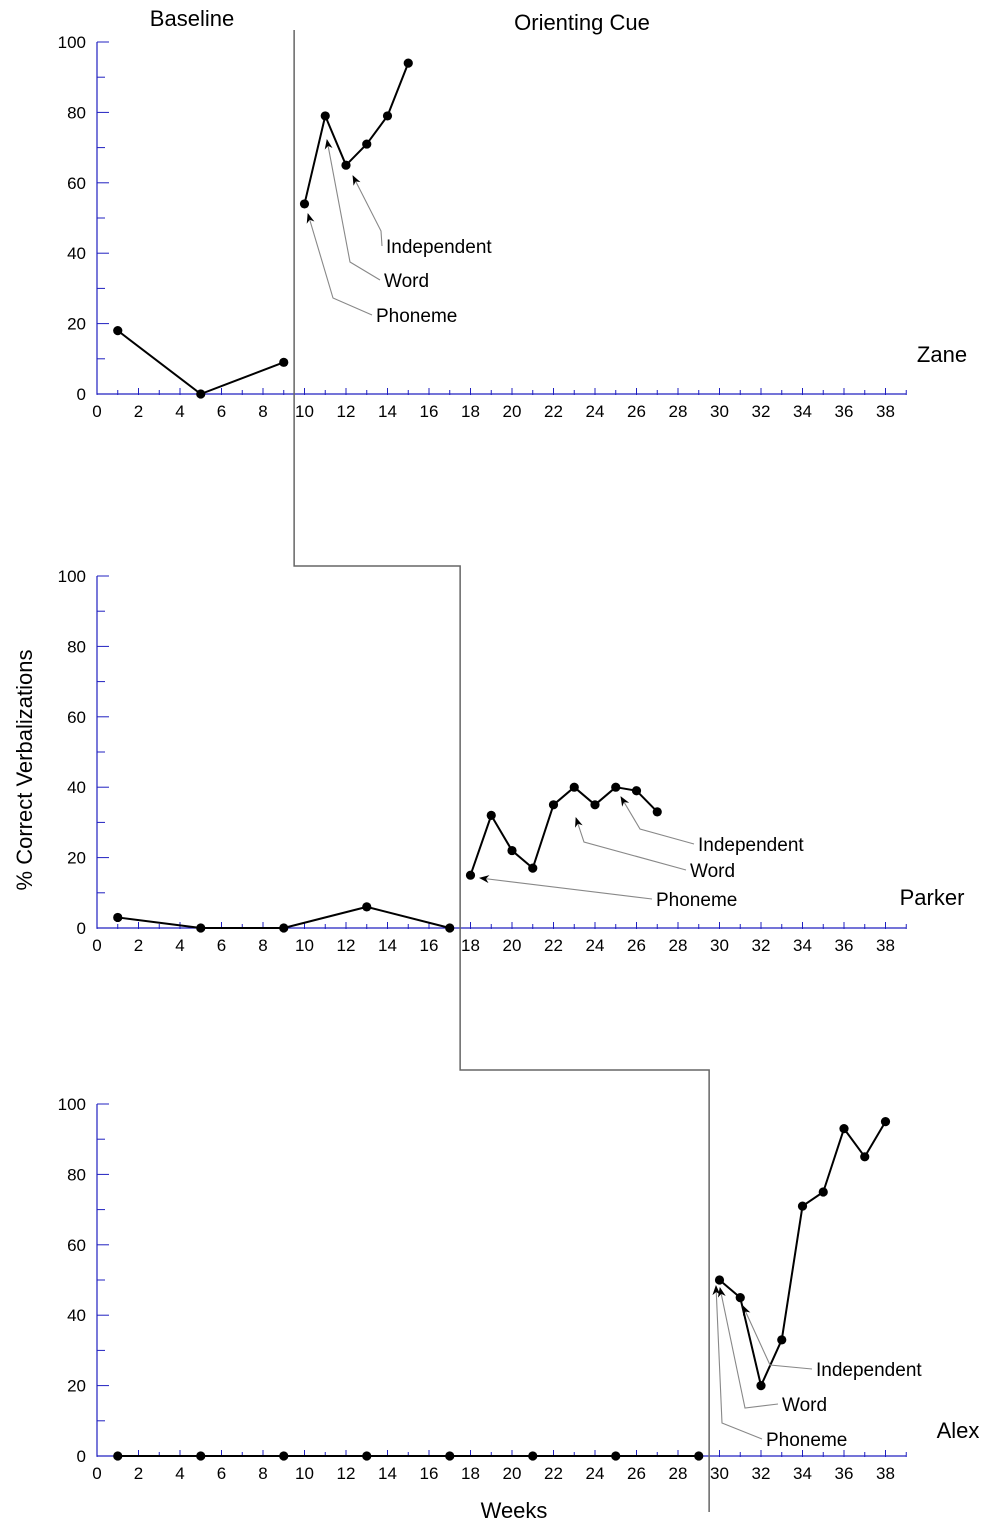 This screenshot has height=1522, width=998. I want to click on annotation-label: Phoneme, so click(806, 1440).